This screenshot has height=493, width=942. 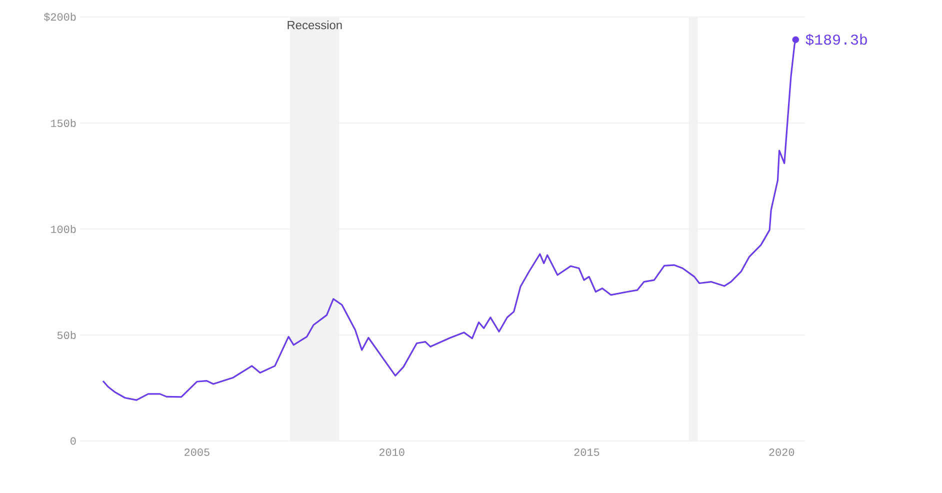 I want to click on y-tick-label: 100b, so click(x=63, y=229).